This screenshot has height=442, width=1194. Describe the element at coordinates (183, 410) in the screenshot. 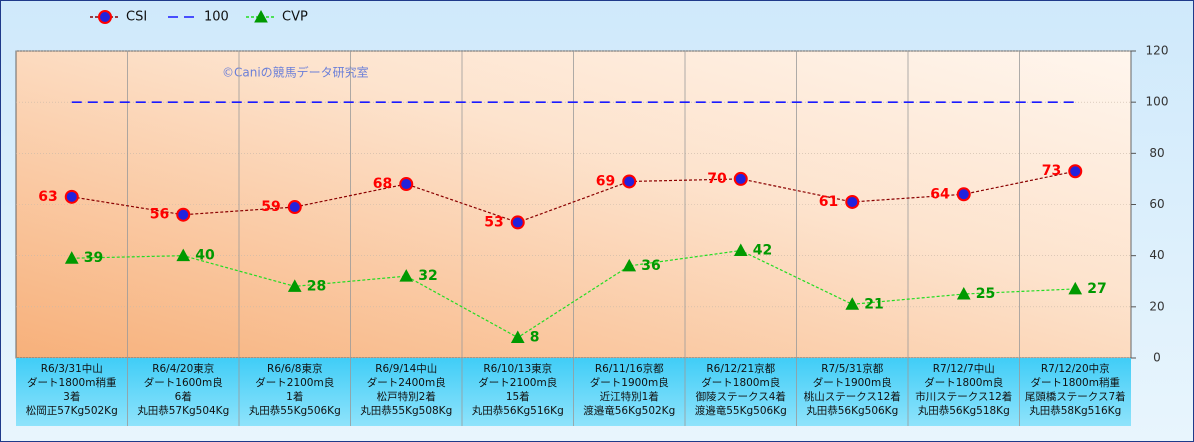

I see `x-tick-label: 丸田恭57Kg504Kg` at that location.